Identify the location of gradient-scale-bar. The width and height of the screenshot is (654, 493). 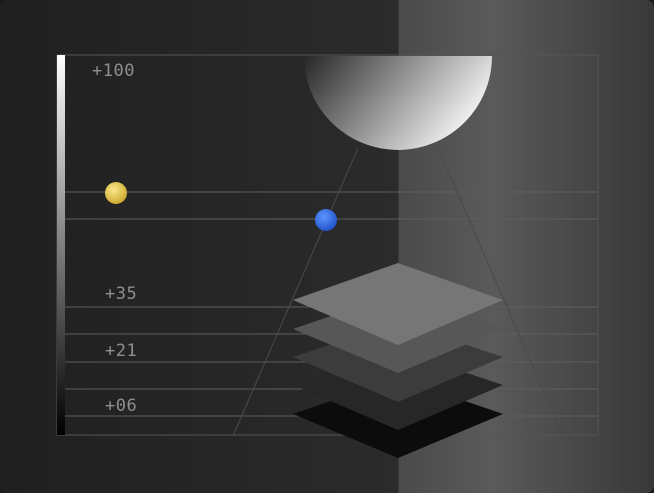
(61, 245).